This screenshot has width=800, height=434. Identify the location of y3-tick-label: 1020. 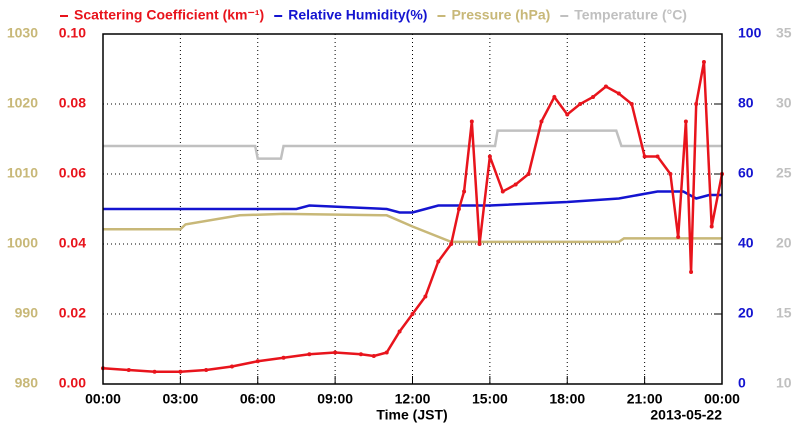
(22, 103).